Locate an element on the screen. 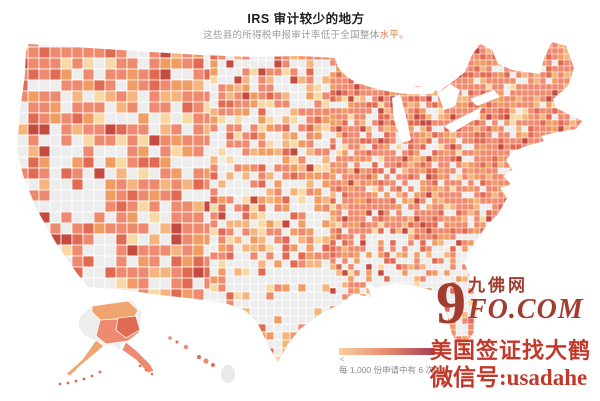  legend: < 每 1,000 份申请中有 6 次 is located at coordinates (388, 362).